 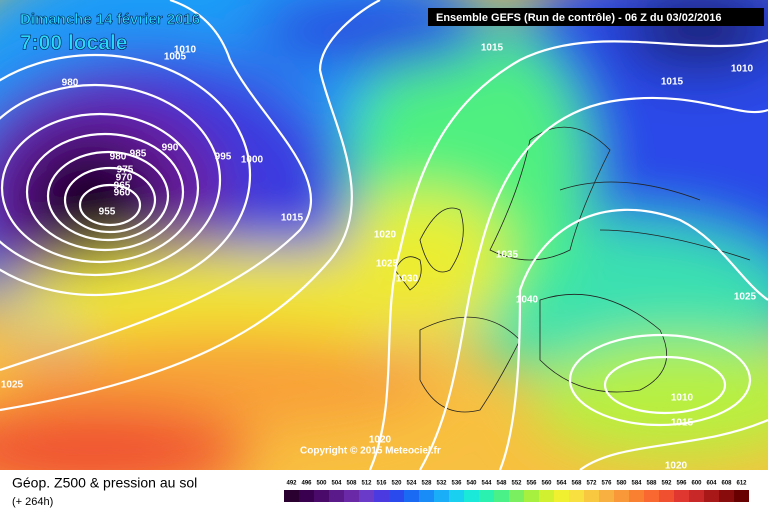 What do you see at coordinates (124, 178) in the screenshot?
I see `isobar-label: 970` at bounding box center [124, 178].